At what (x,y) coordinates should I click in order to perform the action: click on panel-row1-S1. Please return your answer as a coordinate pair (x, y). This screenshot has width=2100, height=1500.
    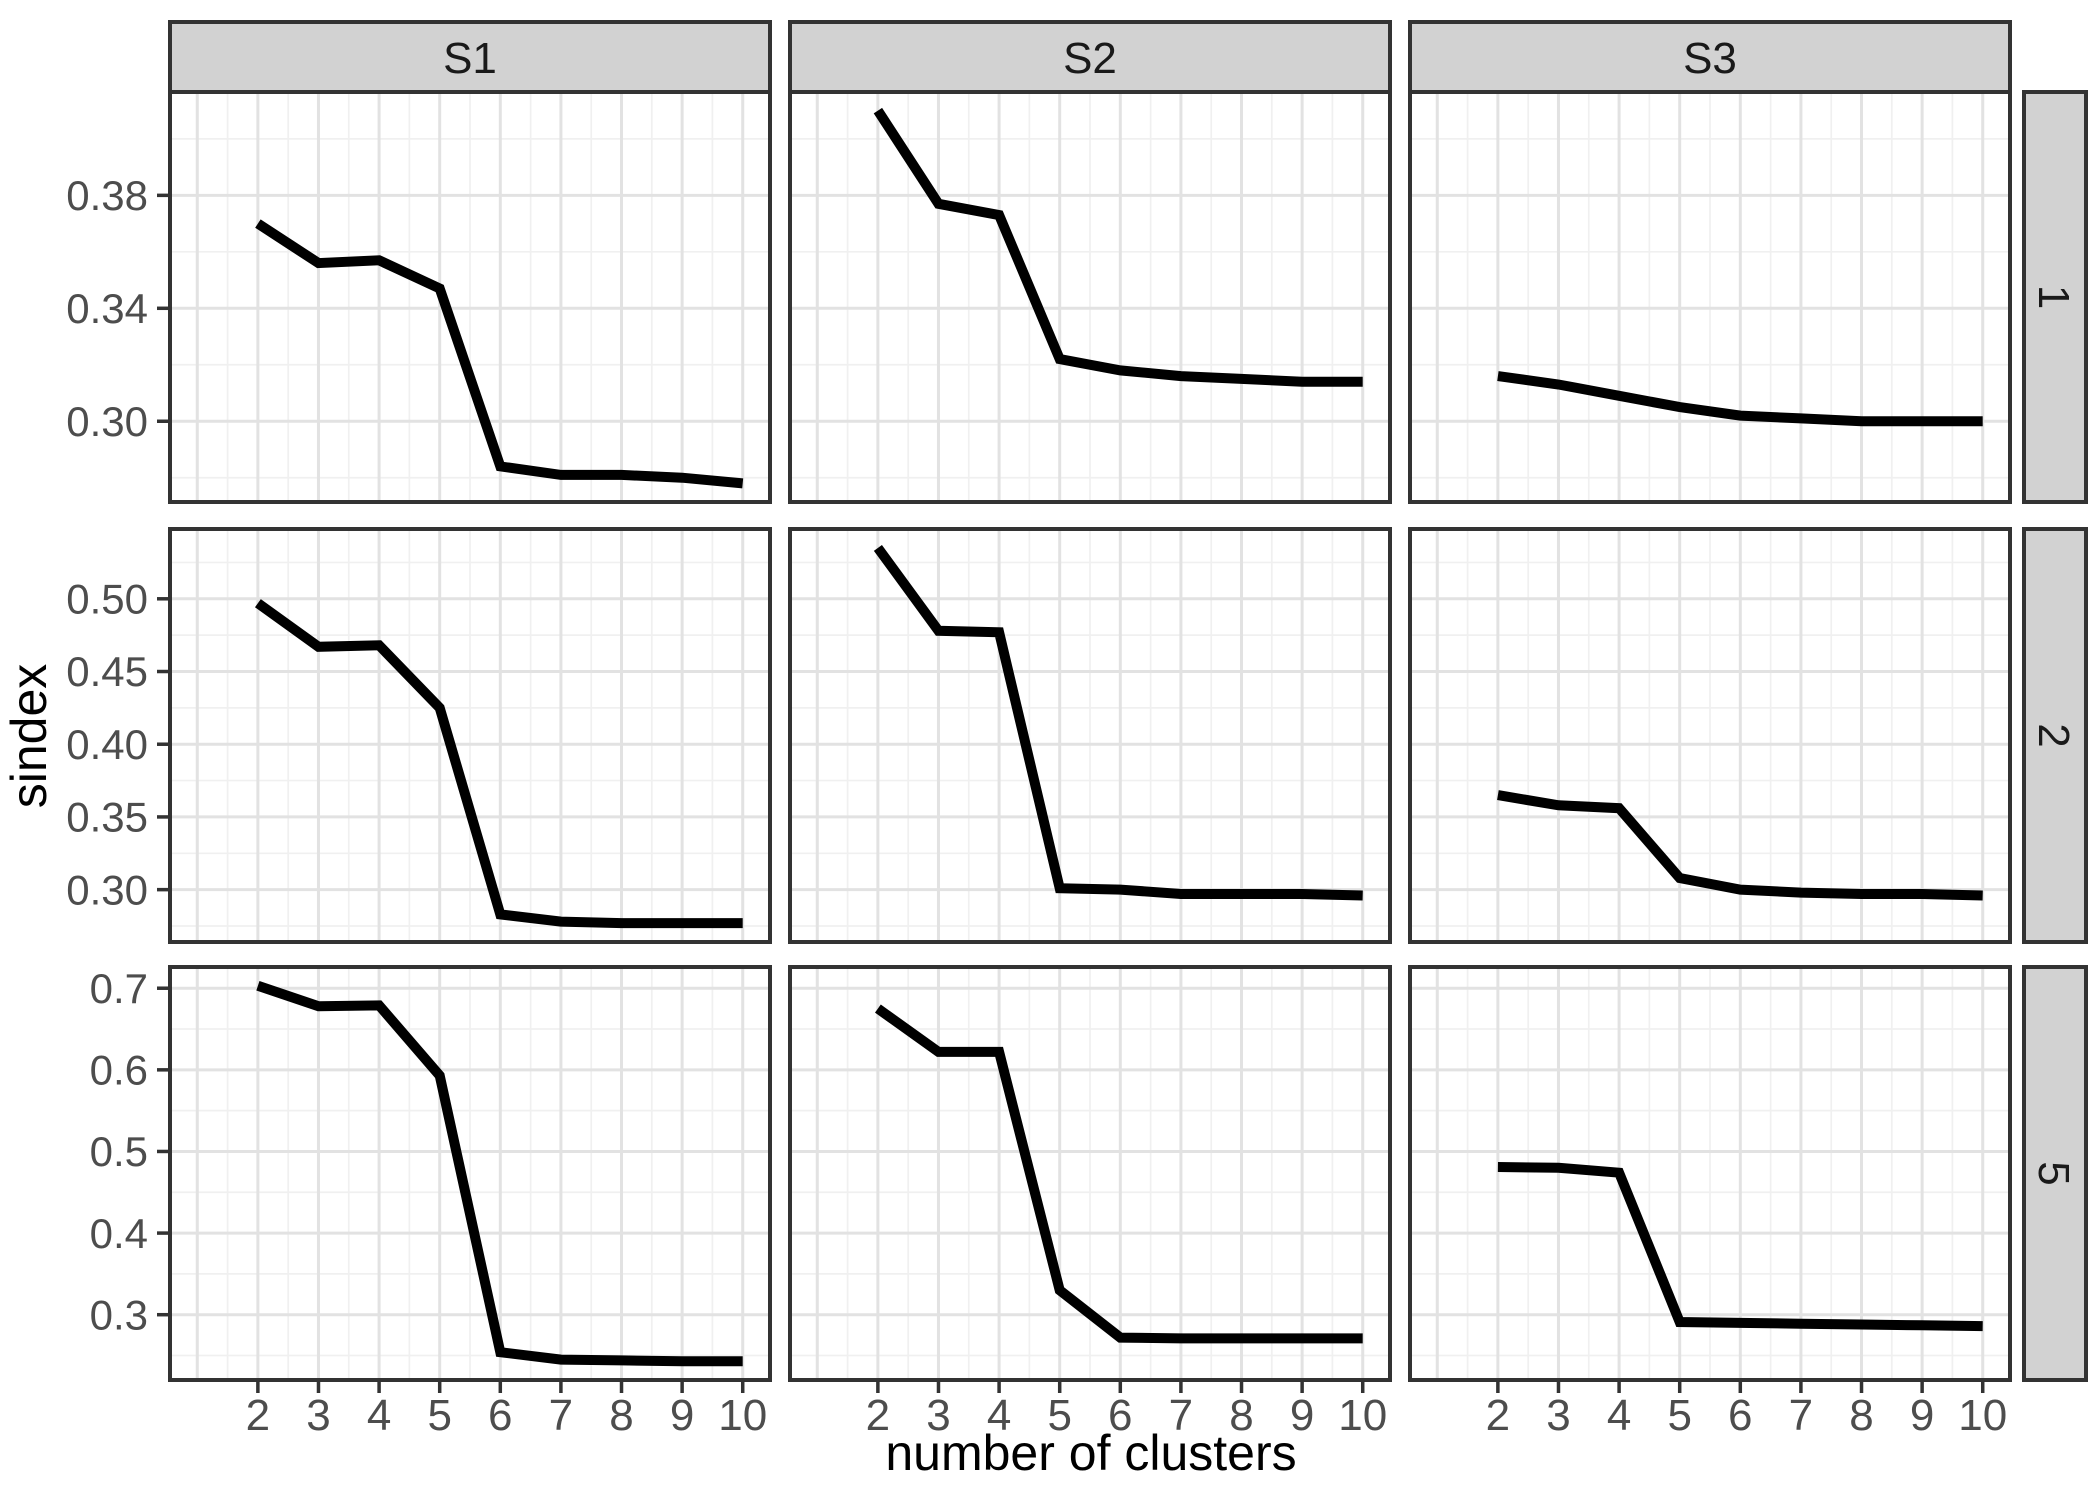
    Looking at the image, I should click on (470, 297).